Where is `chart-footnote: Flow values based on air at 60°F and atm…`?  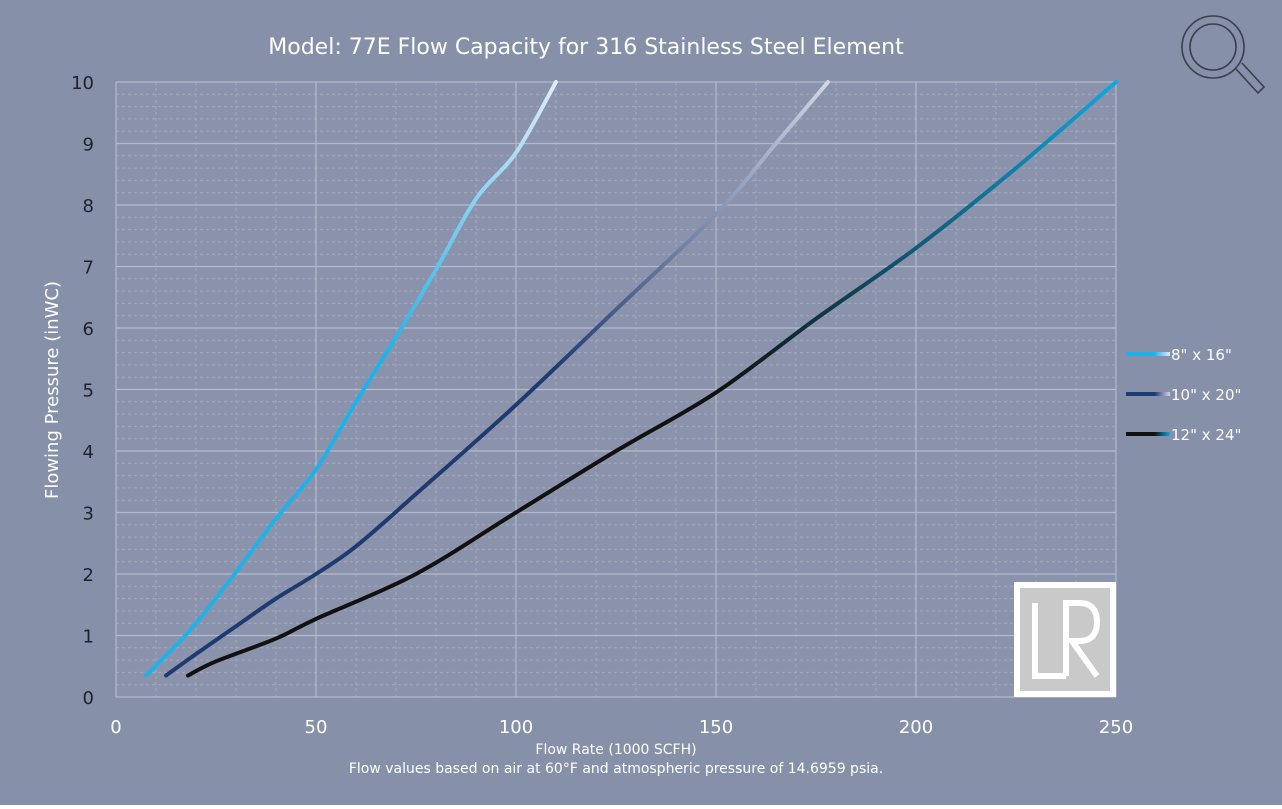 chart-footnote: Flow values based on air at 60°F and atm… is located at coordinates (616, 769).